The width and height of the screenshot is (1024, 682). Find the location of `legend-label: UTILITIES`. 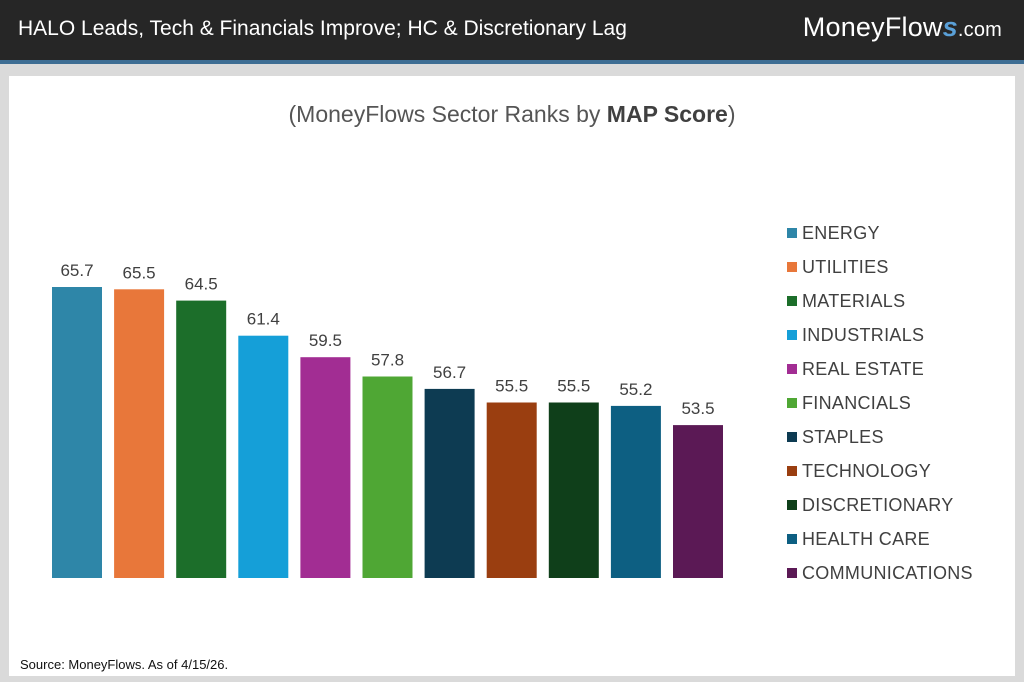

legend-label: UTILITIES is located at coordinates (845, 266).